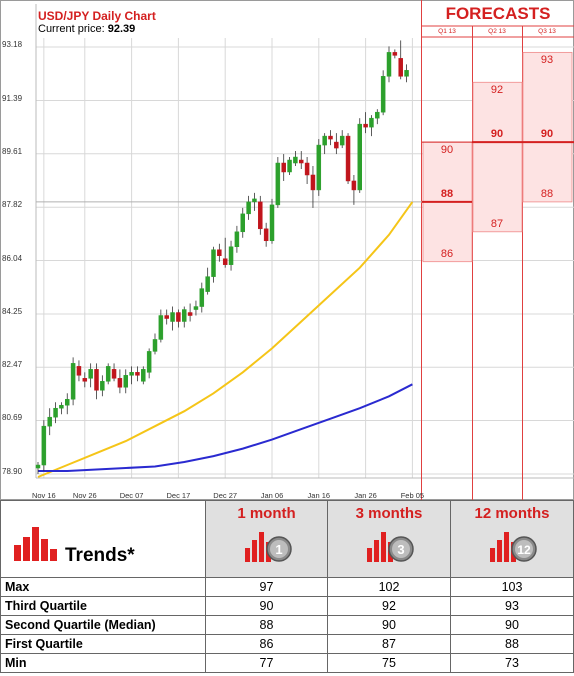 This screenshot has width=574, height=676. I want to click on trends-col-12-months: 12 months 12, so click(512, 539).